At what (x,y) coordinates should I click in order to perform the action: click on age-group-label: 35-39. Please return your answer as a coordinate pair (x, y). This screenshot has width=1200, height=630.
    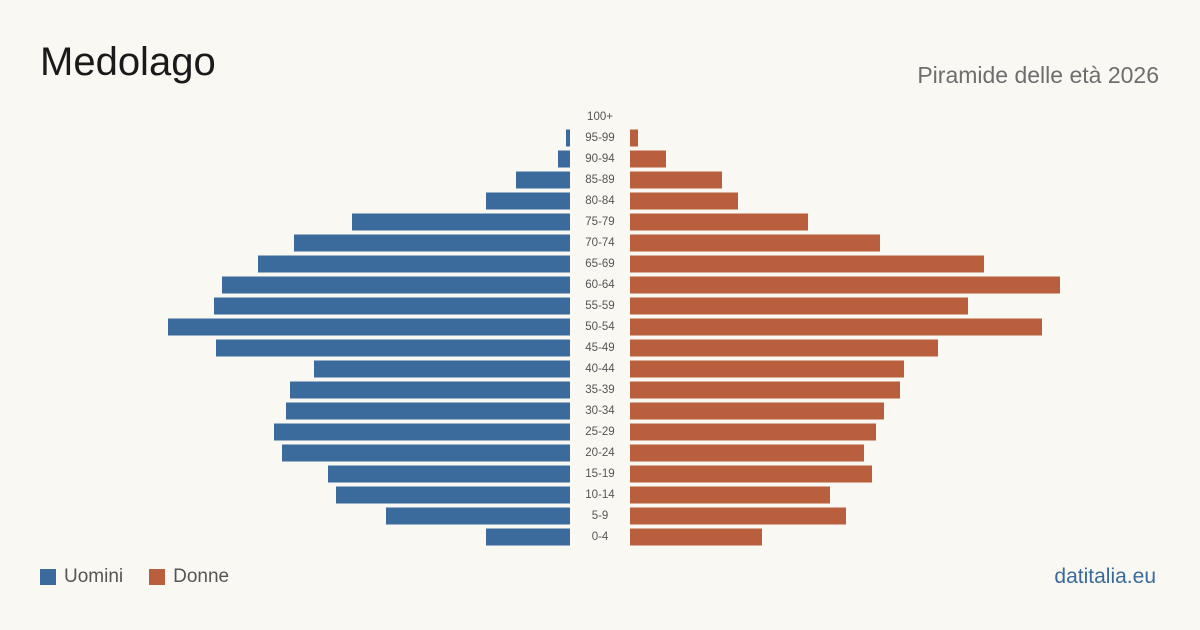
    Looking at the image, I should click on (599, 390).